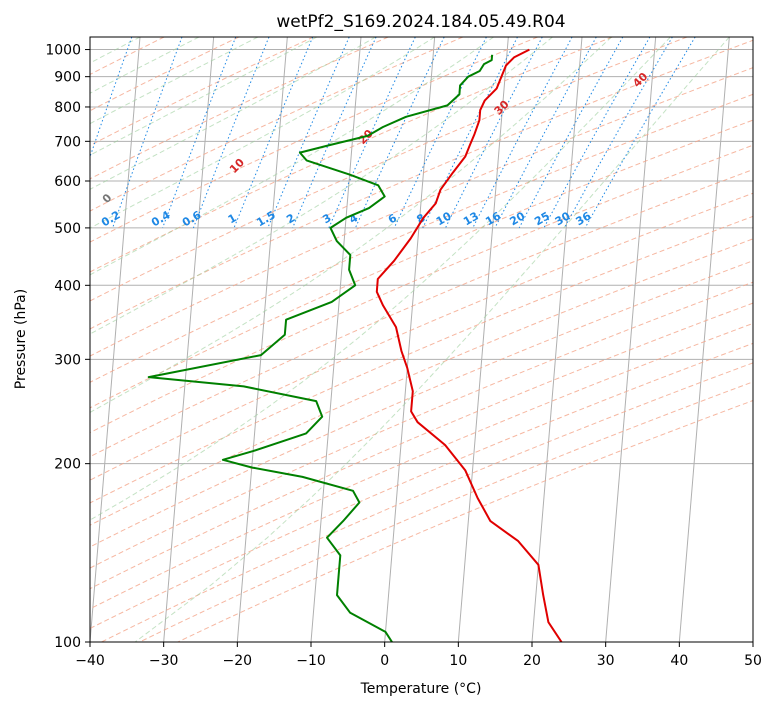 Image resolution: width=775 pixels, height=708 pixels. I want to click on x-tick-label: 50, so click(753, 661).